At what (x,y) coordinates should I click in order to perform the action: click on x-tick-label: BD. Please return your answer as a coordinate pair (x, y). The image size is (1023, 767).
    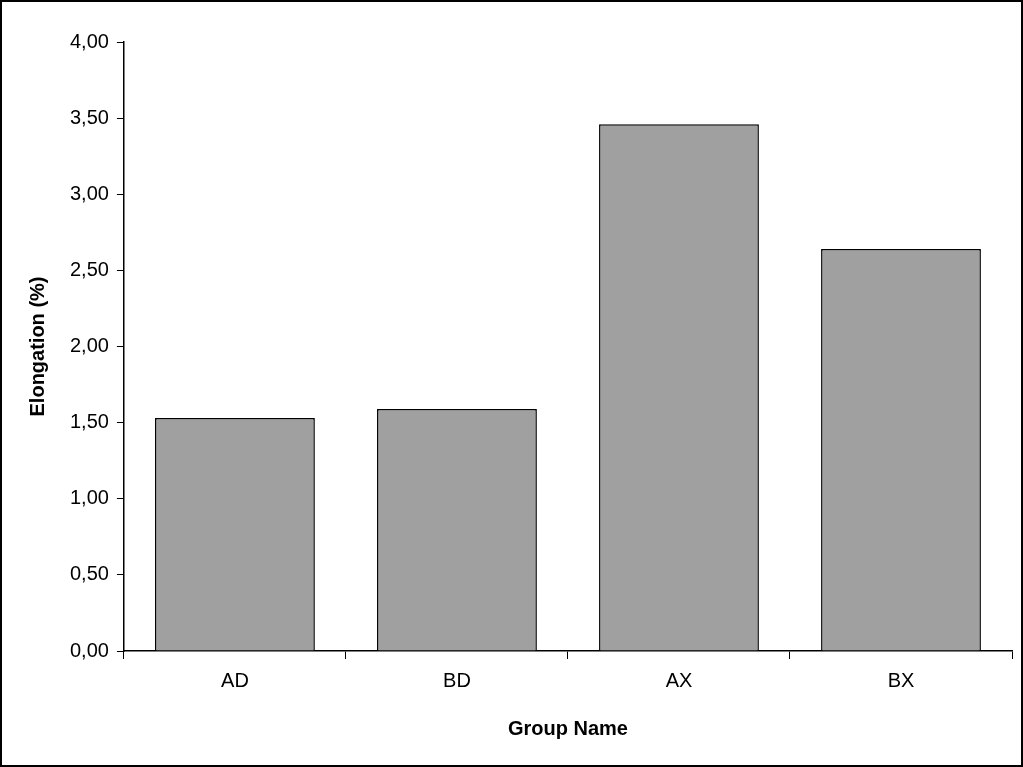
    Looking at the image, I should click on (457, 679).